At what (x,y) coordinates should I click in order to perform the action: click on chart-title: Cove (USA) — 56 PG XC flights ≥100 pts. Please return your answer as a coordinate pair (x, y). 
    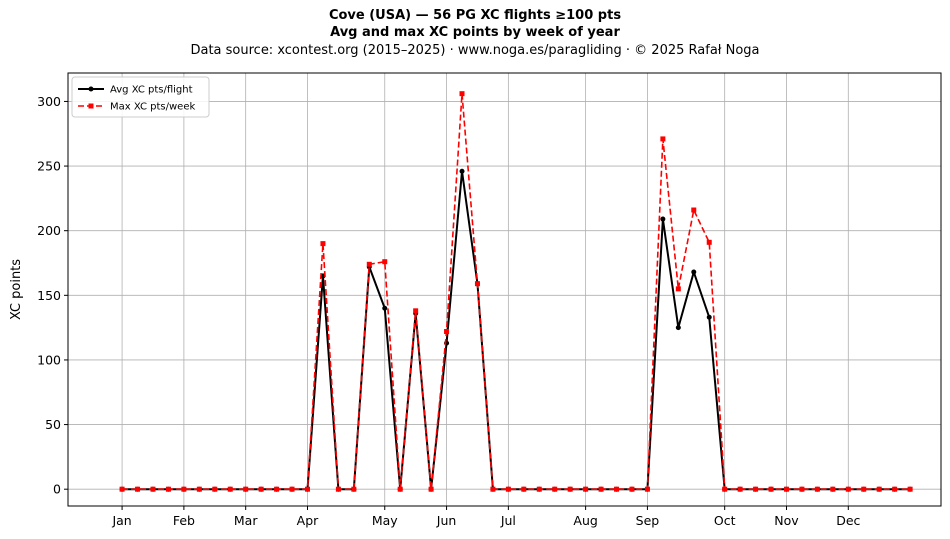
    Looking at the image, I should click on (475, 15).